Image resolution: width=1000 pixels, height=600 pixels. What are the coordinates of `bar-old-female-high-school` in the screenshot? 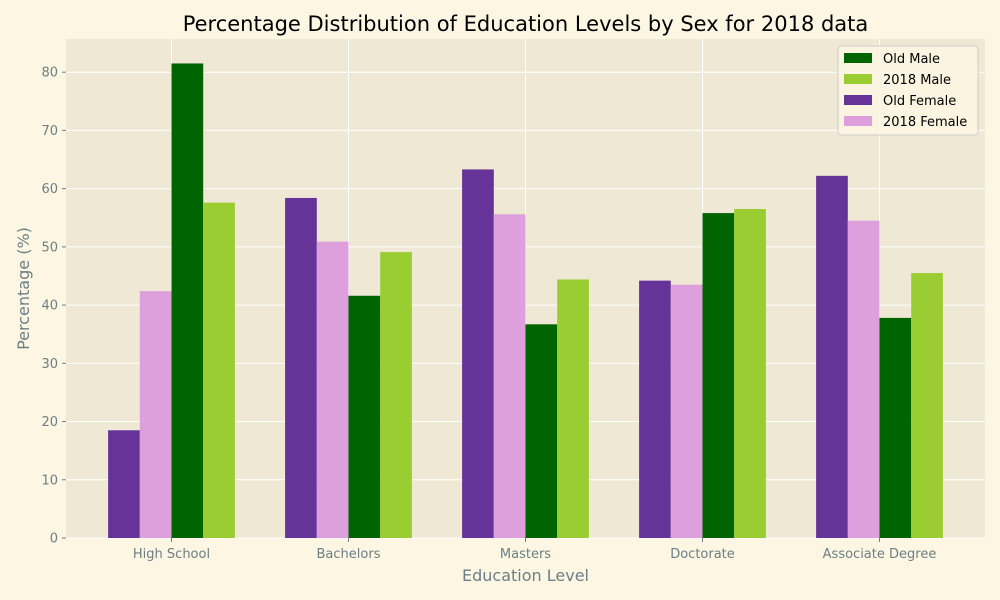 It's located at (124, 484).